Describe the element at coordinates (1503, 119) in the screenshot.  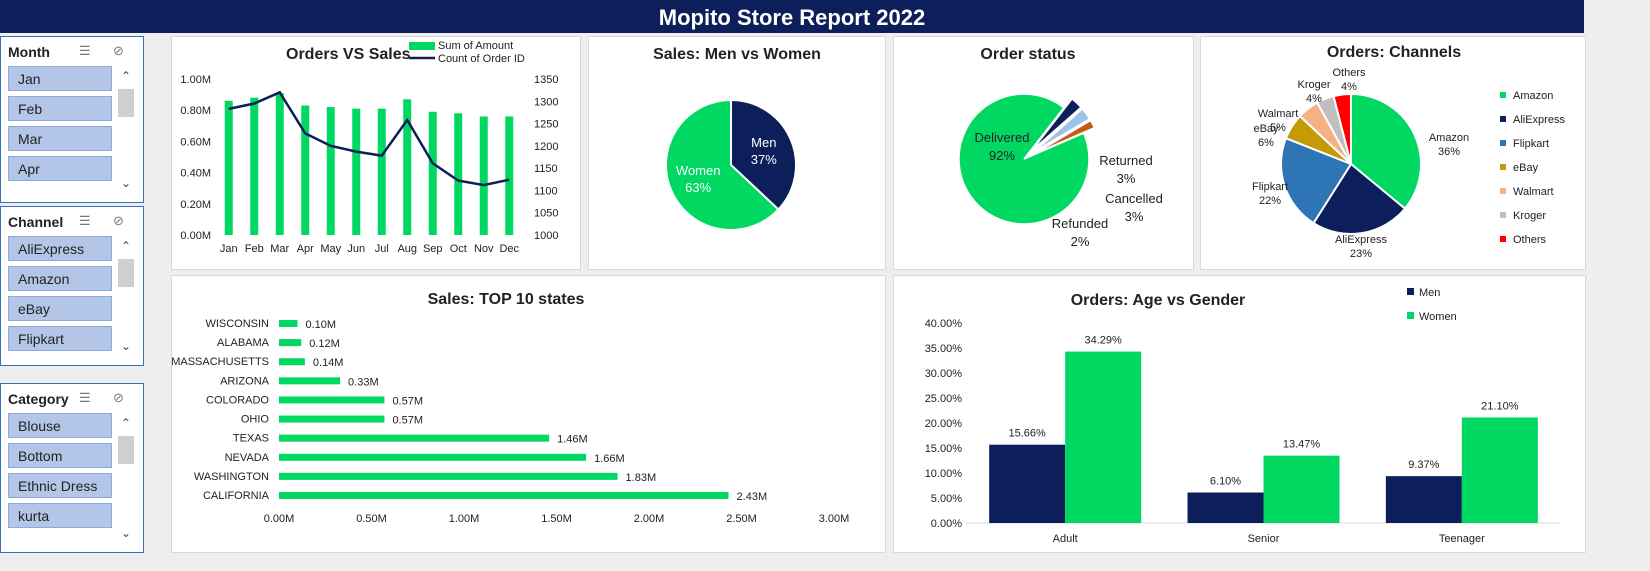
I see `legend-swatch-aliexpress` at that location.